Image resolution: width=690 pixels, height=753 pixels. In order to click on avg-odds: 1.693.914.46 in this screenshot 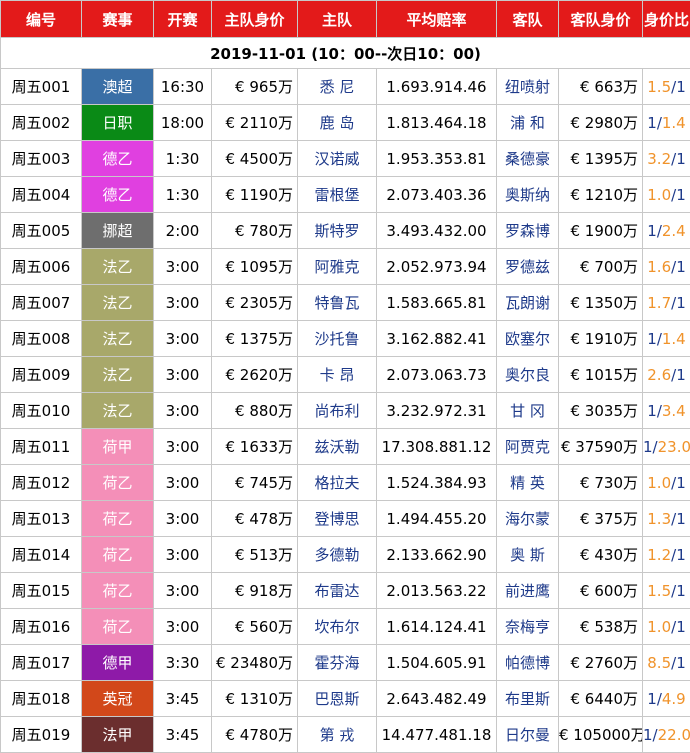, I will do `click(437, 87)`.